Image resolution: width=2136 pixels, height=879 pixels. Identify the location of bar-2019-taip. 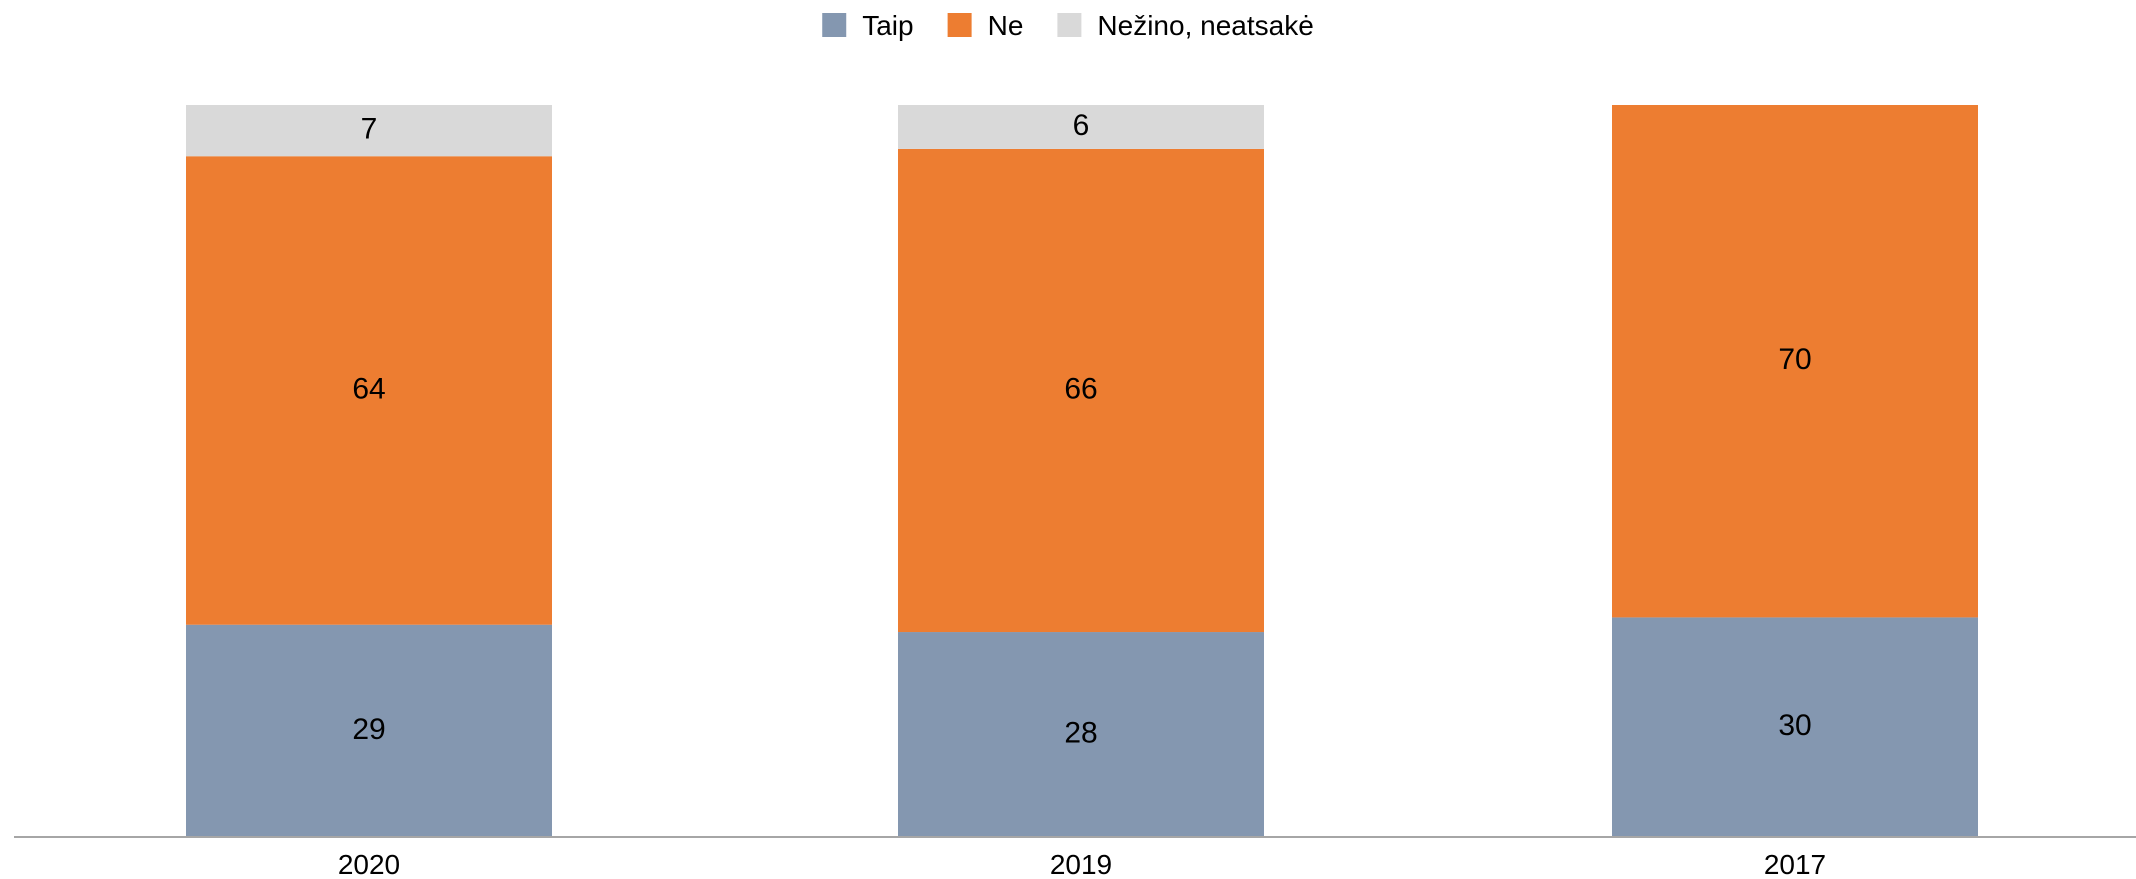
(1081, 734).